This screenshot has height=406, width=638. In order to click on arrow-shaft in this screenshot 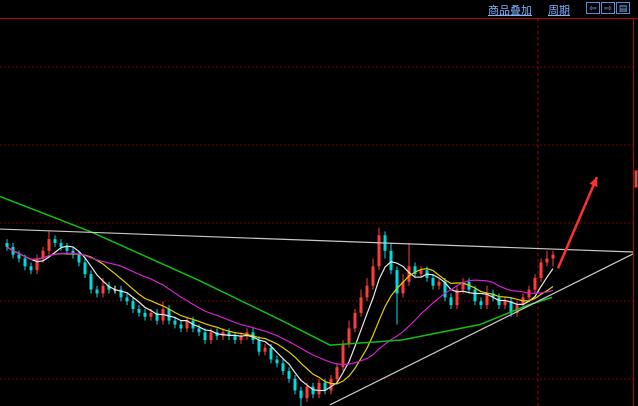, I will do `click(577, 222)`.